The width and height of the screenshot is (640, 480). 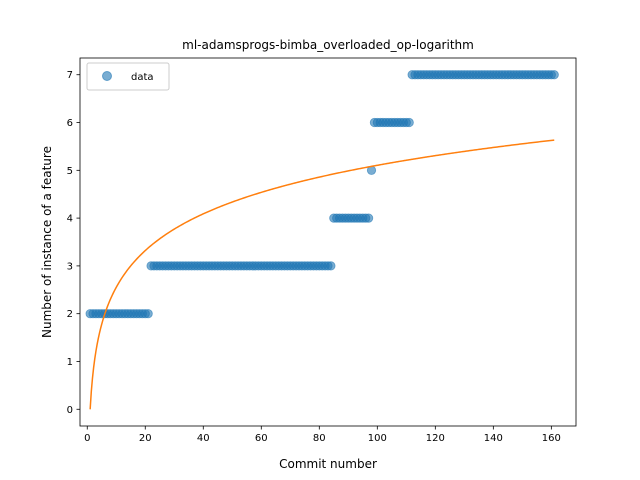 I want to click on y-tick-label: 3, so click(x=70, y=266).